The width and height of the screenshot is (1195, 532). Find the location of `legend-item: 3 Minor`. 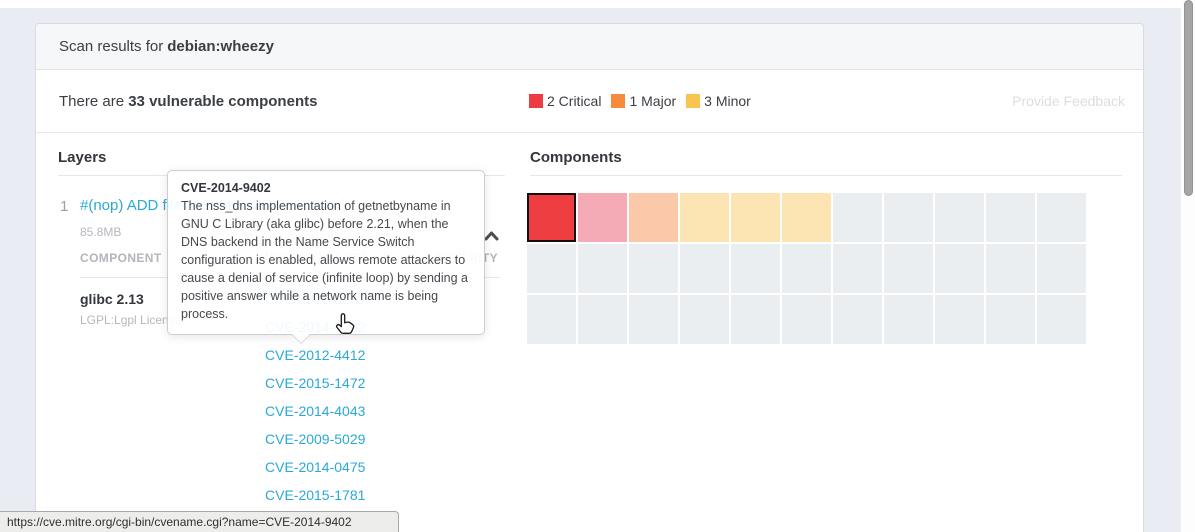

legend-item: 3 Minor is located at coordinates (718, 101).